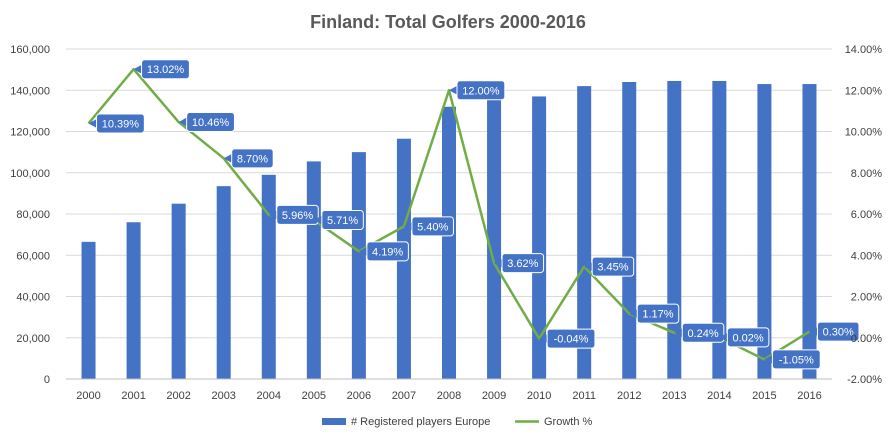 Image resolution: width=896 pixels, height=441 pixels. What do you see at coordinates (334, 421) in the screenshot?
I see `legend-swatch-bars` at bounding box center [334, 421].